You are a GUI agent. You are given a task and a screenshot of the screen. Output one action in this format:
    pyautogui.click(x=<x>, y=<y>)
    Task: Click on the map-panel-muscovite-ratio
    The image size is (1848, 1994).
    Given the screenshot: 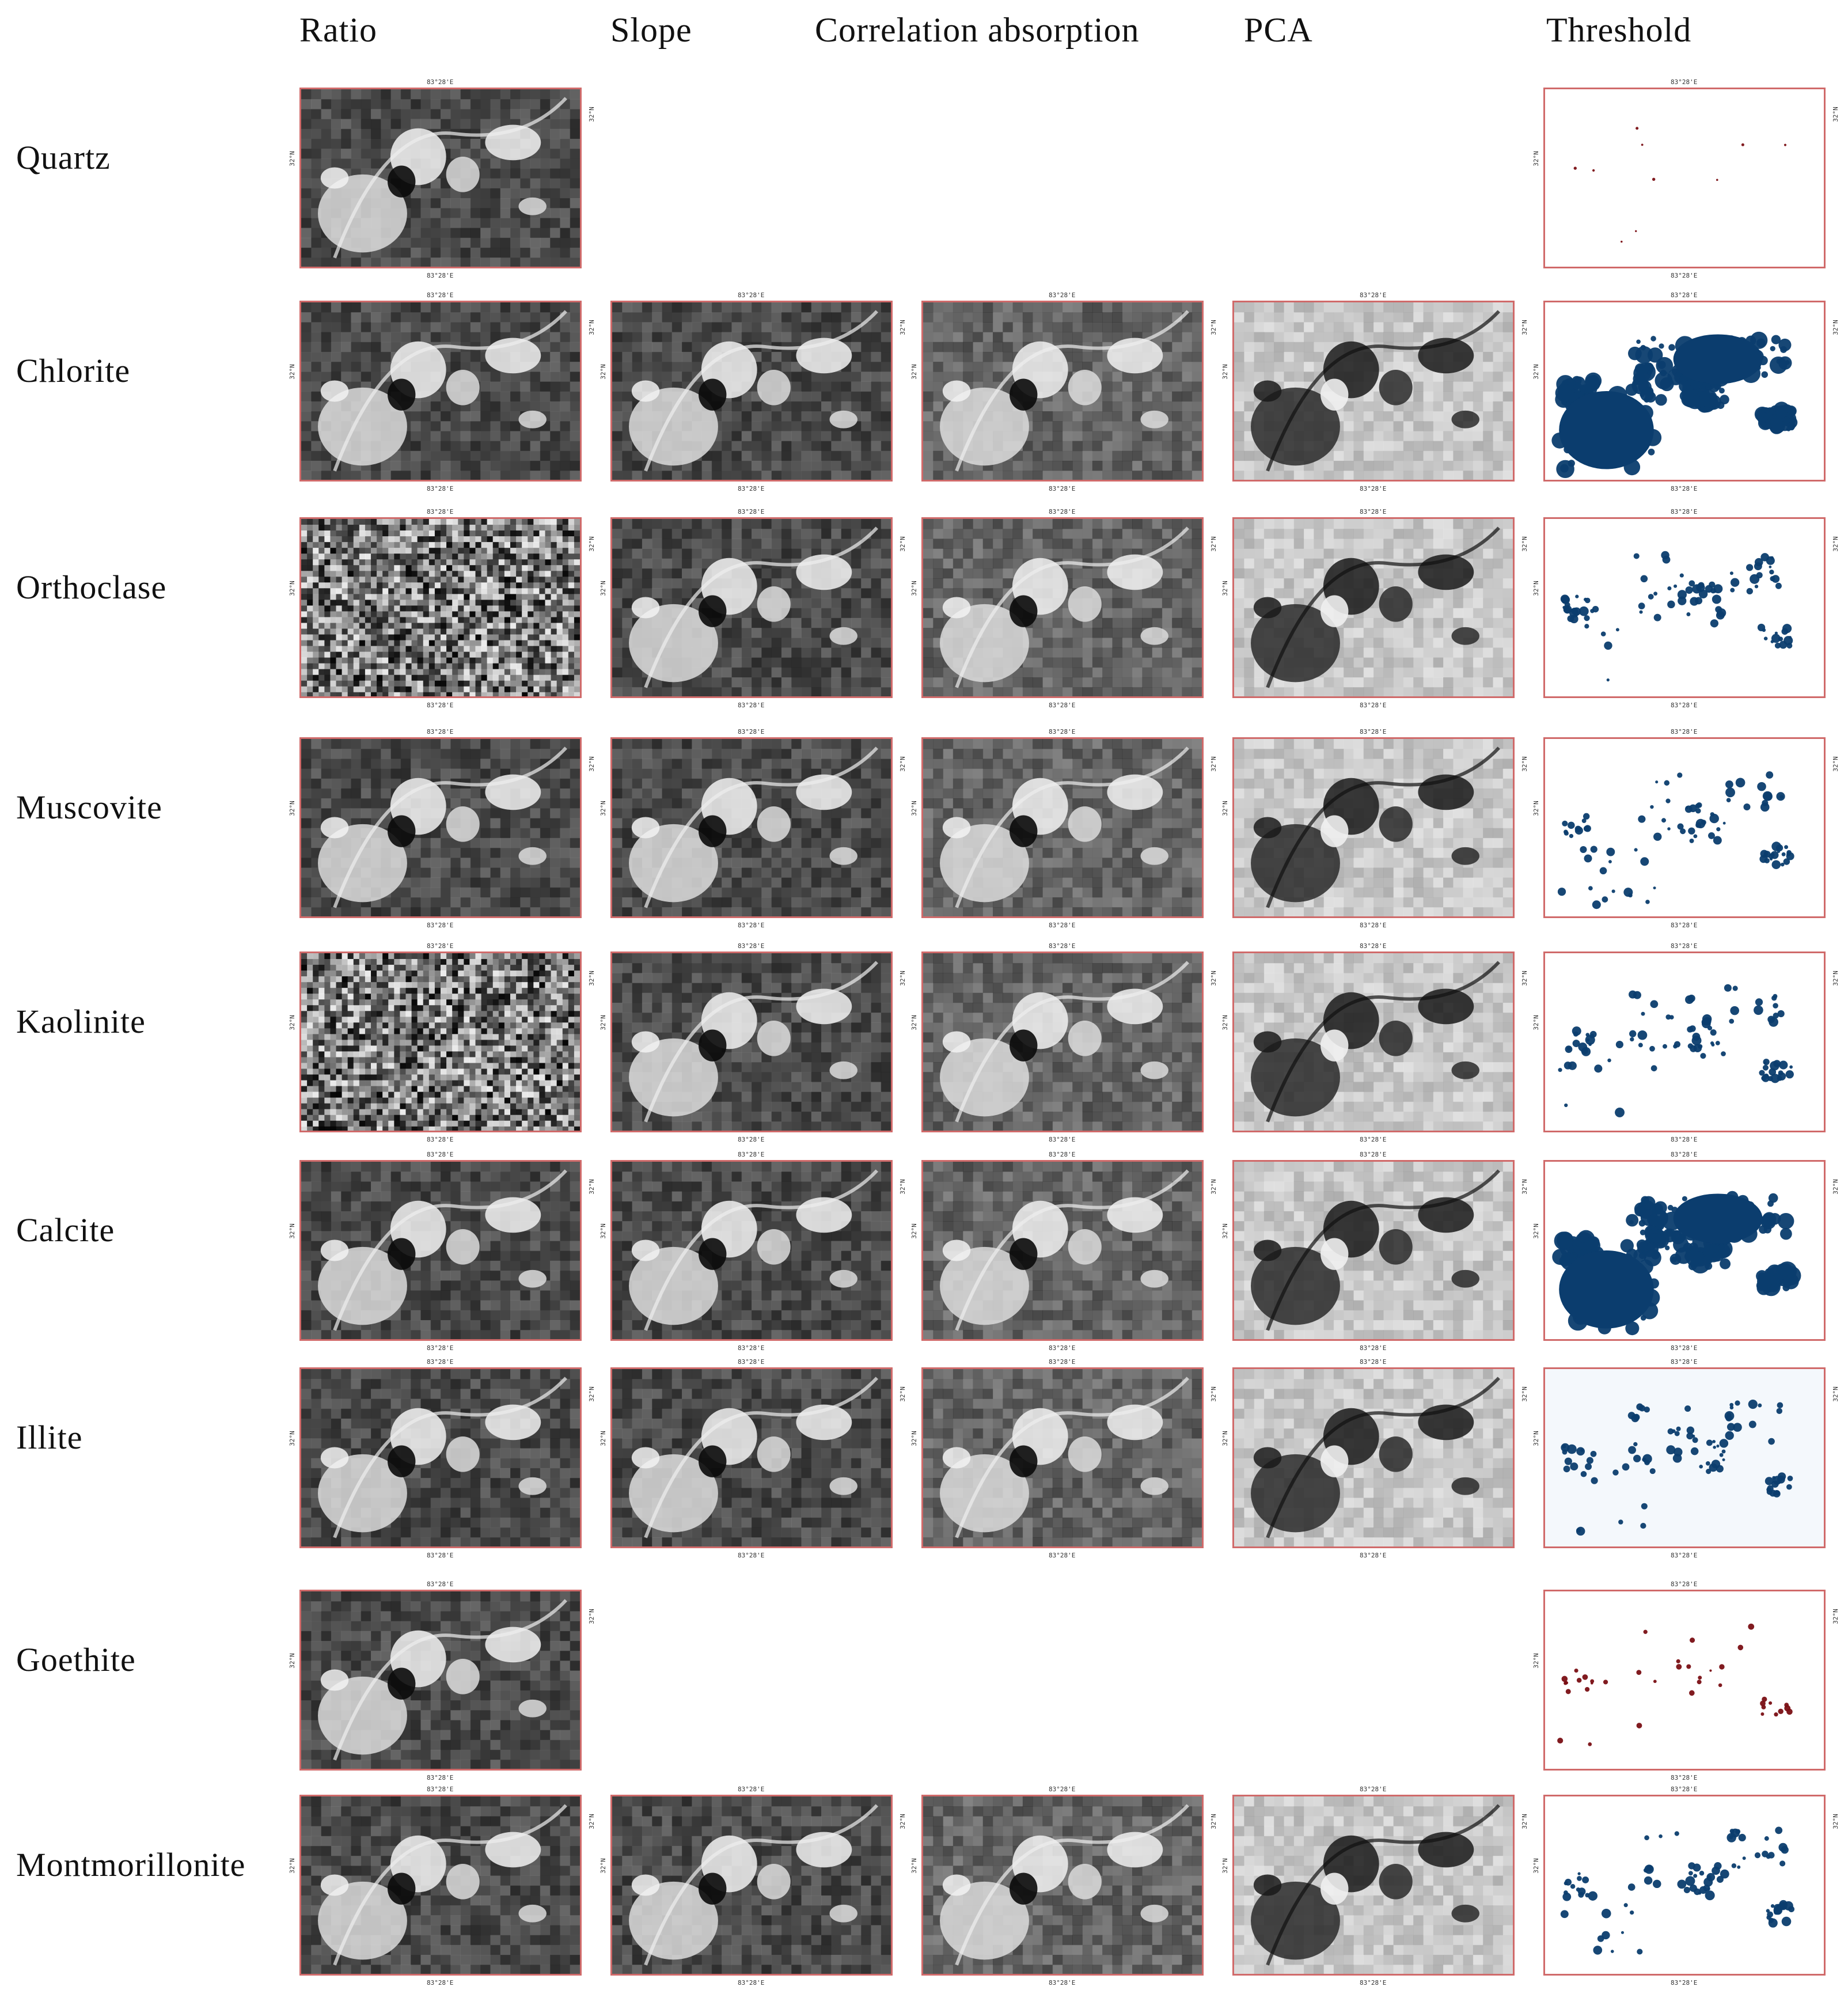 What is the action you would take?
    pyautogui.click(x=440, y=827)
    